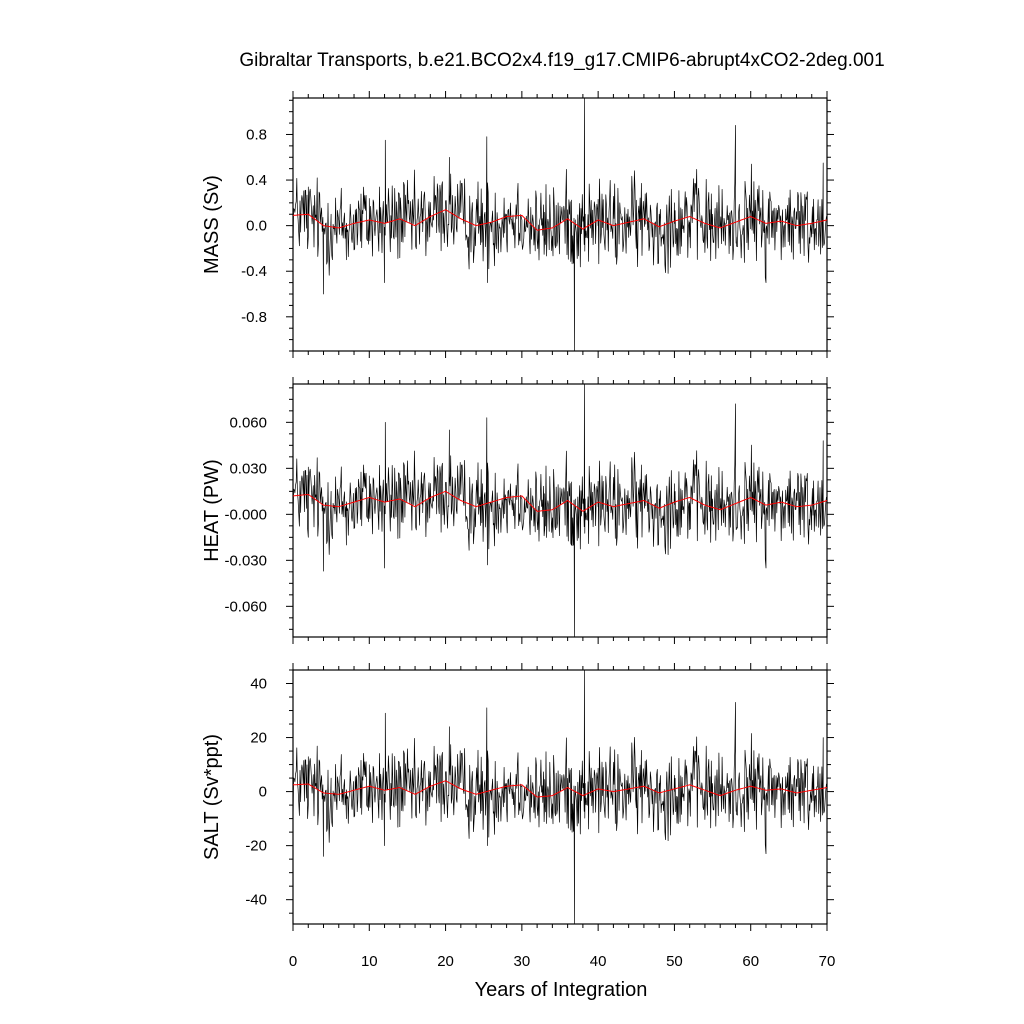 The image size is (1024, 1024). Describe the element at coordinates (522, 961) in the screenshot. I see `x-tick-label: 30` at that location.